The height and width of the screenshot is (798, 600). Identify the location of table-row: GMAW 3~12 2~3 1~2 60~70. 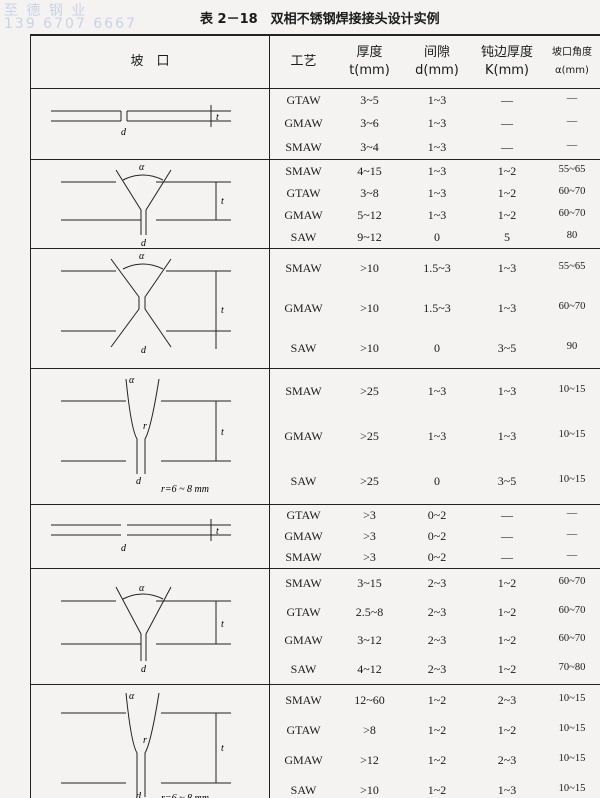
(435, 640).